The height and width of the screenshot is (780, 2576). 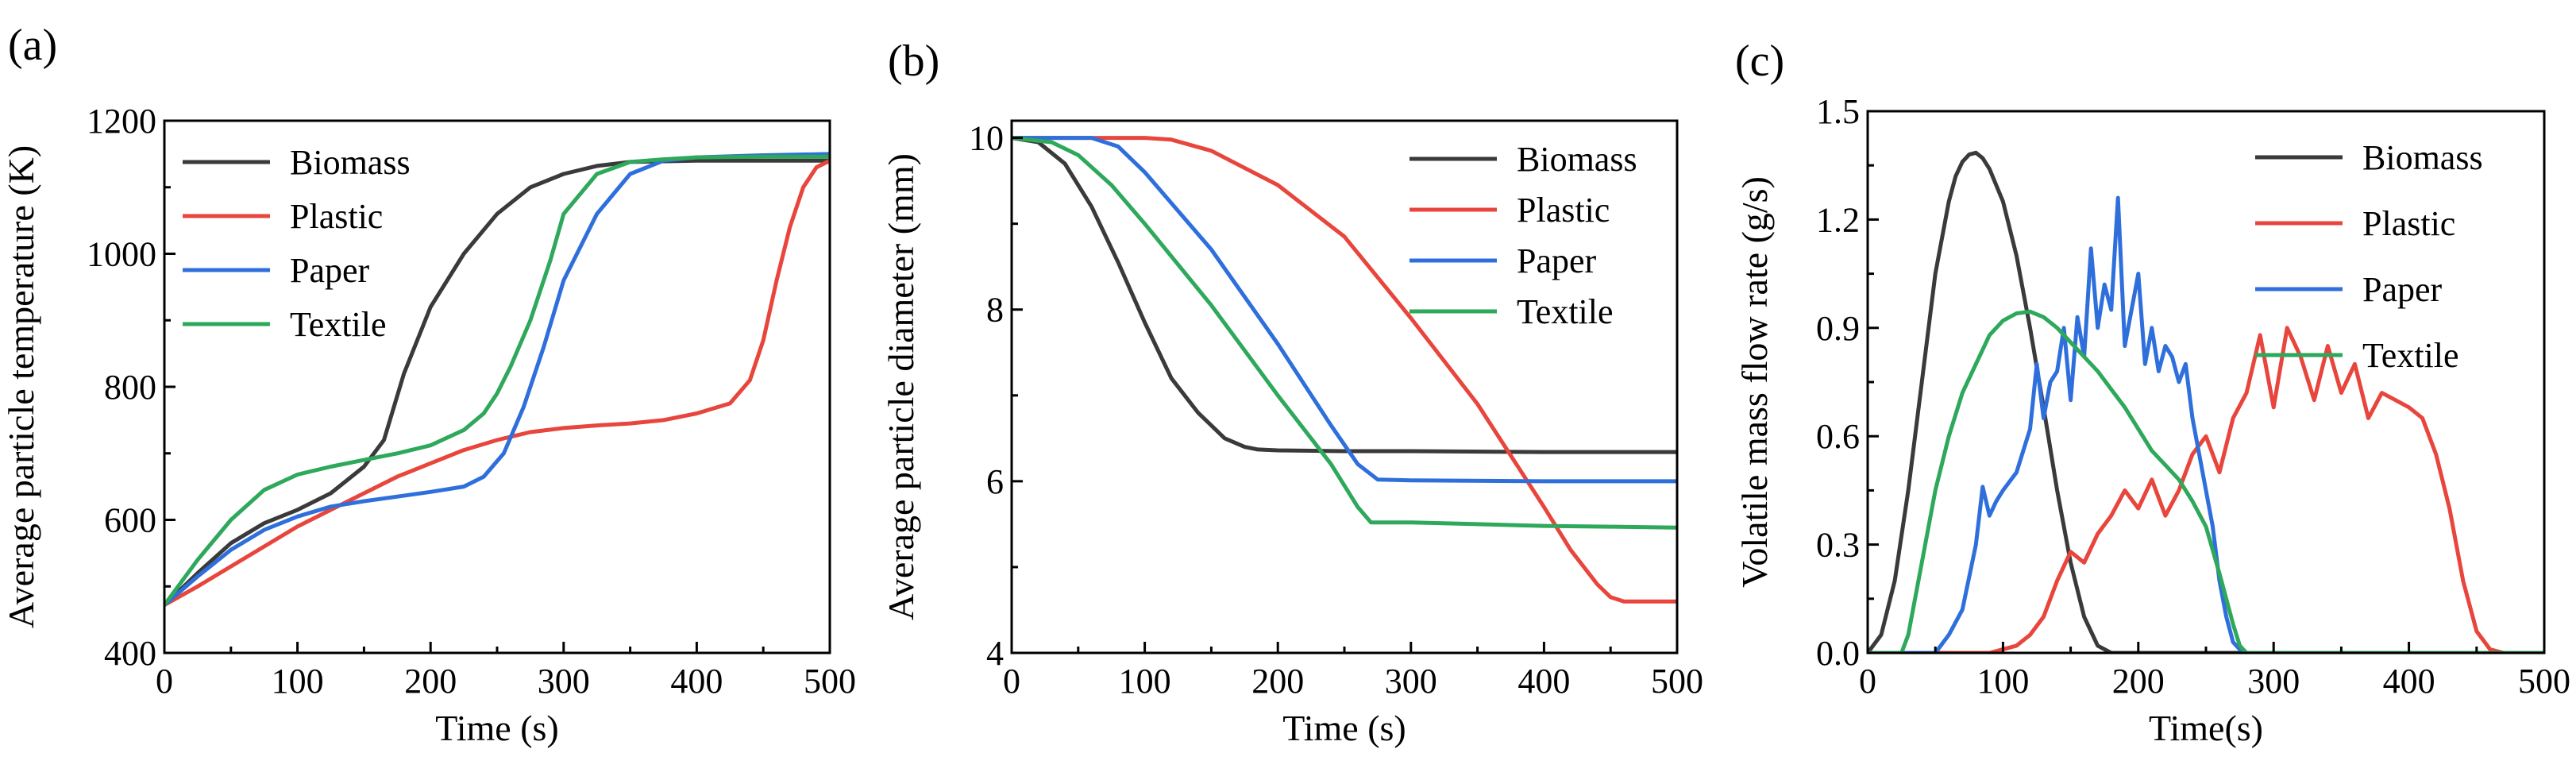 What do you see at coordinates (2206, 489) in the screenshot?
I see `chart-c-series-plastic-line` at bounding box center [2206, 489].